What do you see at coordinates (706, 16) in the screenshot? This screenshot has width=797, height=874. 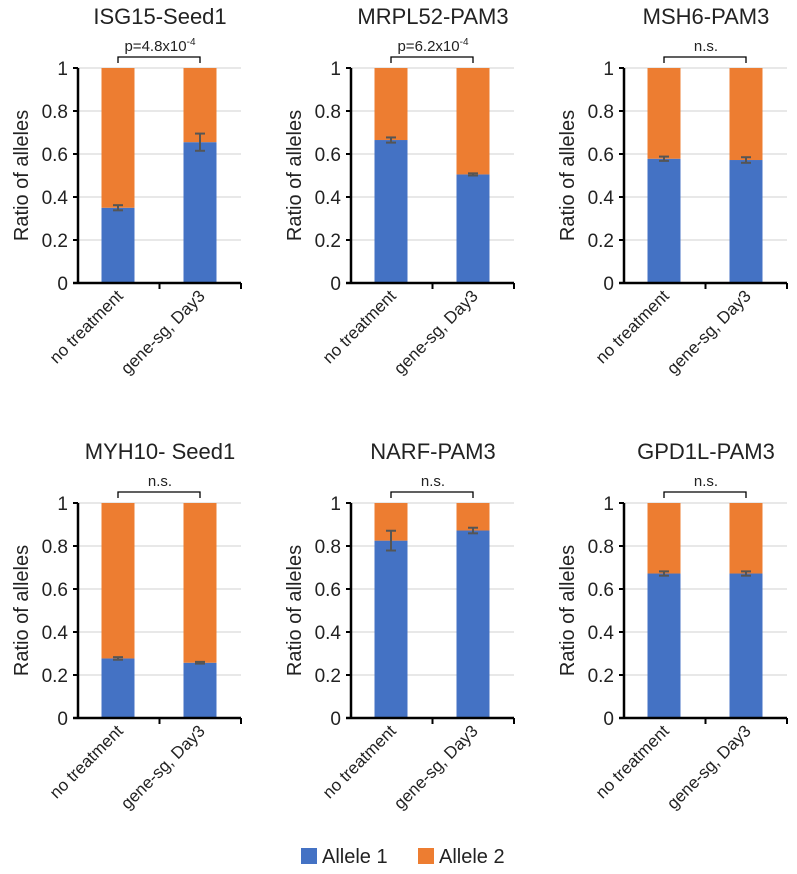 I see `chart-title: MSH6-PAM3` at bounding box center [706, 16].